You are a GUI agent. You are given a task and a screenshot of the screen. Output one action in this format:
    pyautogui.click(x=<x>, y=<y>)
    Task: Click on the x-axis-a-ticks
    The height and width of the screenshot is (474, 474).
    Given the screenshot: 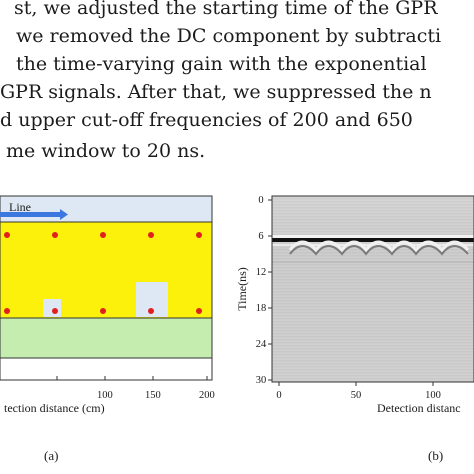 What is the action you would take?
    pyautogui.click(x=132, y=378)
    